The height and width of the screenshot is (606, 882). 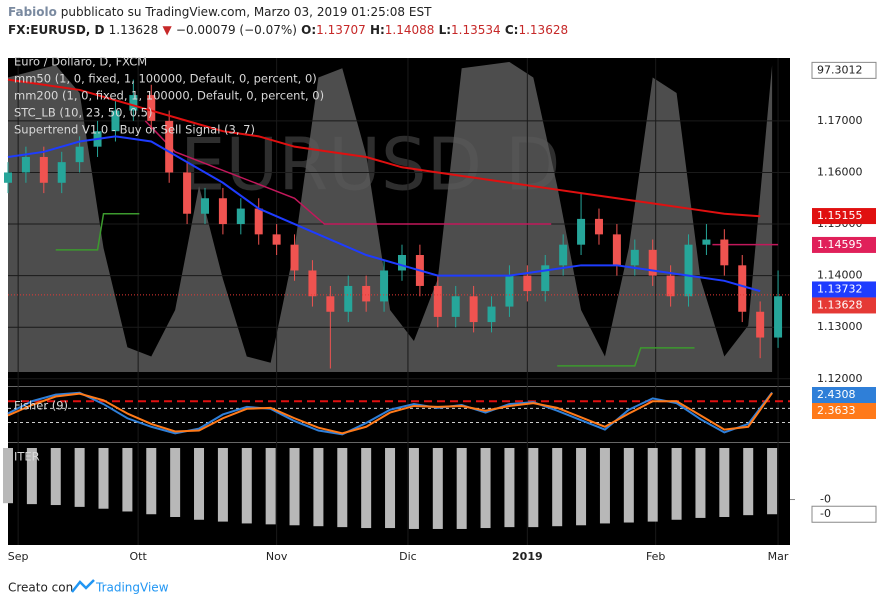 I want to click on price-marker-label: 1.14595, so click(x=840, y=244).